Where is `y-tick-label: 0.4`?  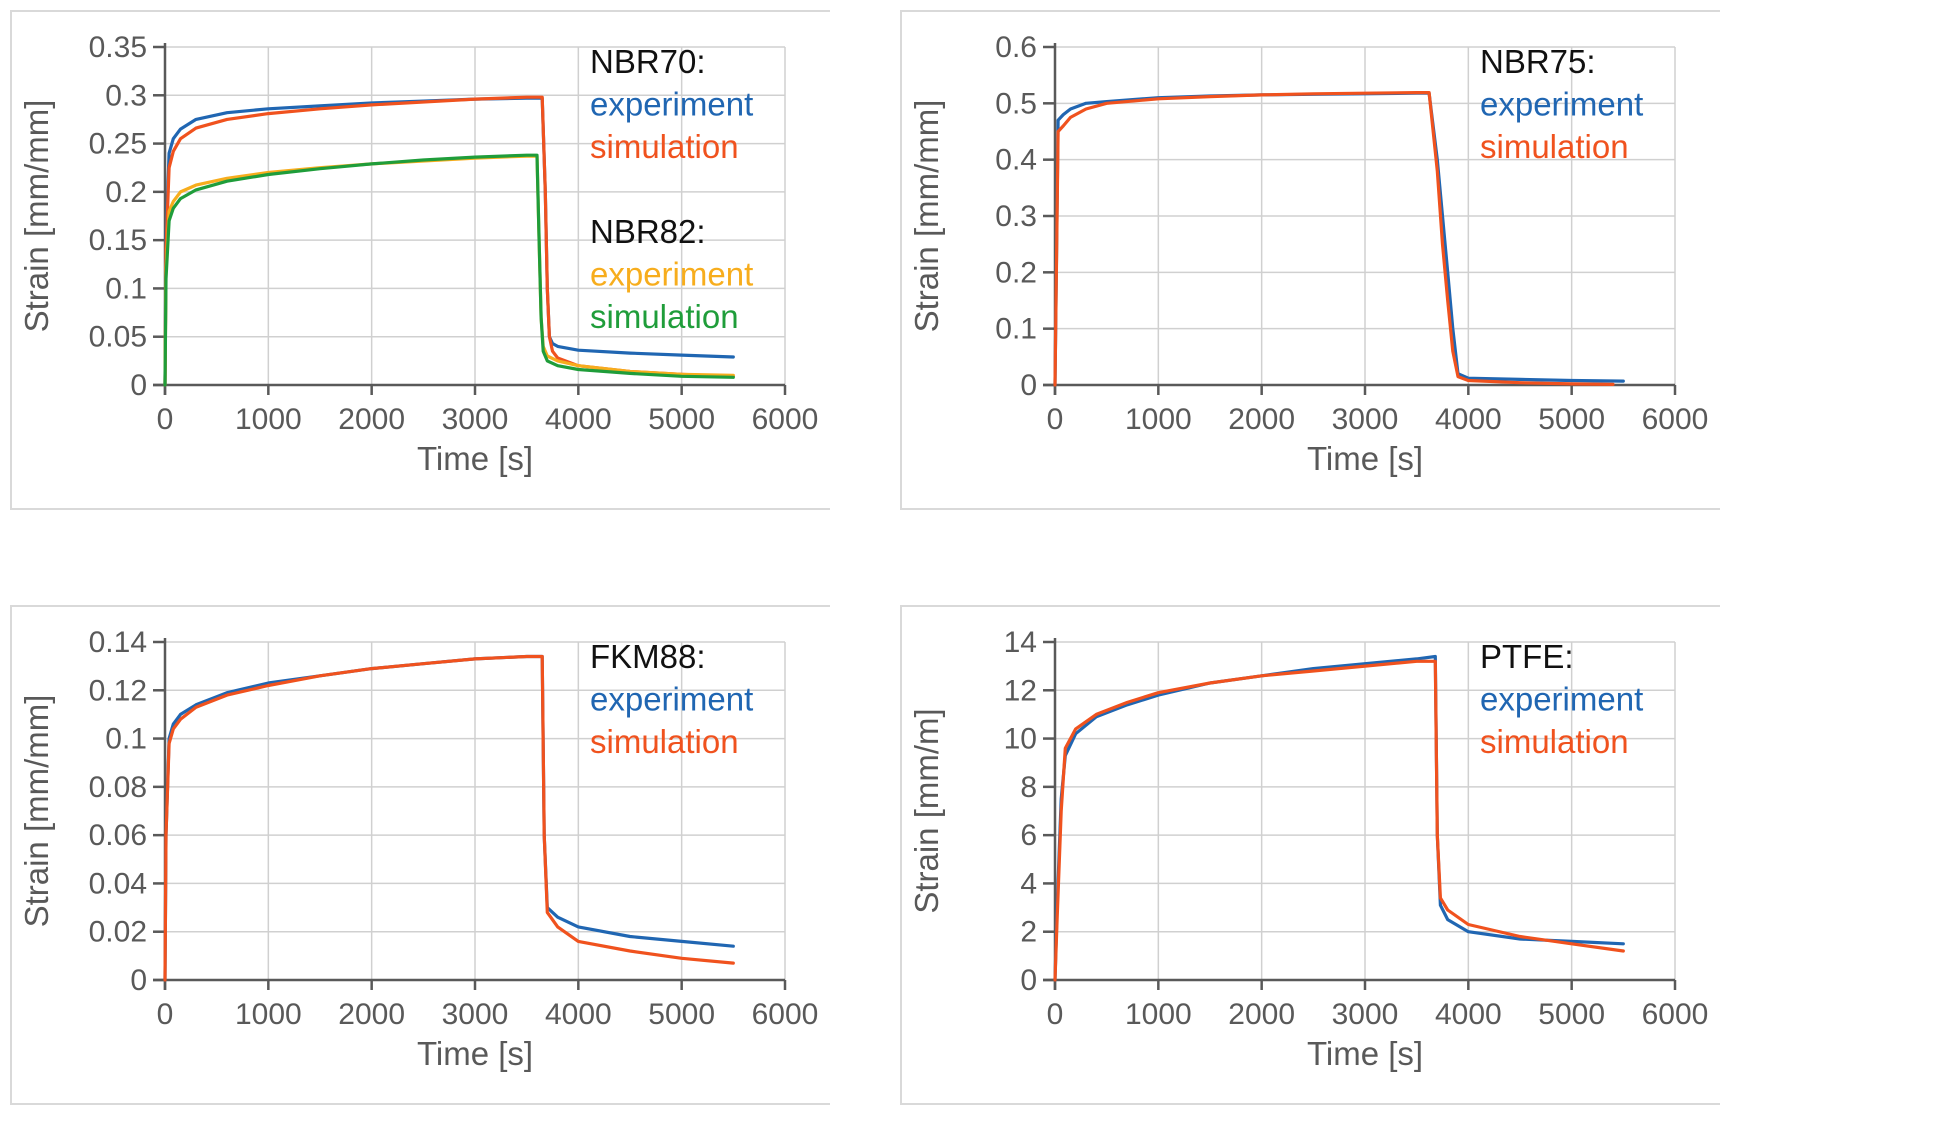
y-tick-label: 0.4 is located at coordinates (1016, 160).